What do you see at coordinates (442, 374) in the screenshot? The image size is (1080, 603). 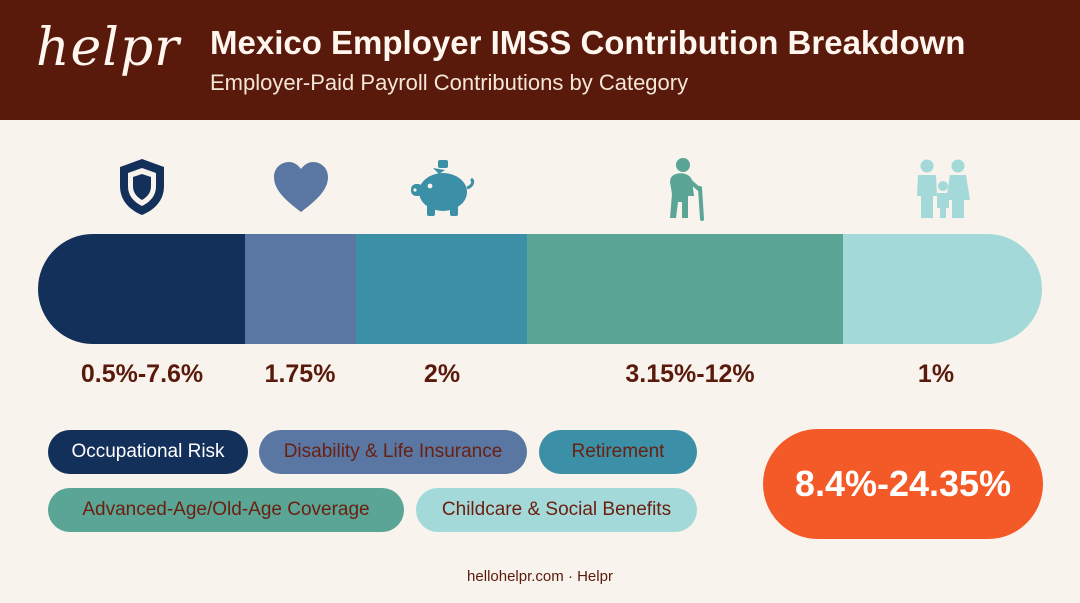 I see `value-label-retirement: 2%` at bounding box center [442, 374].